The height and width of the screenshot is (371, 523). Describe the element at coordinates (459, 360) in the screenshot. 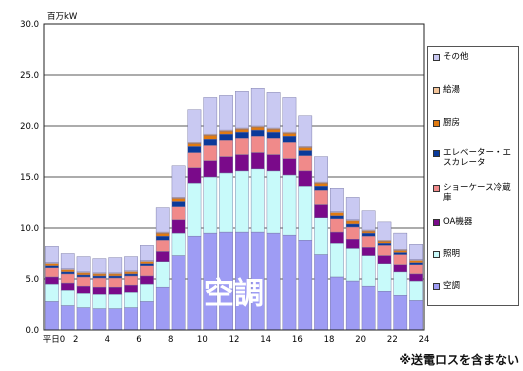

I see `footnote: ※送電ロスを含まない` at that location.